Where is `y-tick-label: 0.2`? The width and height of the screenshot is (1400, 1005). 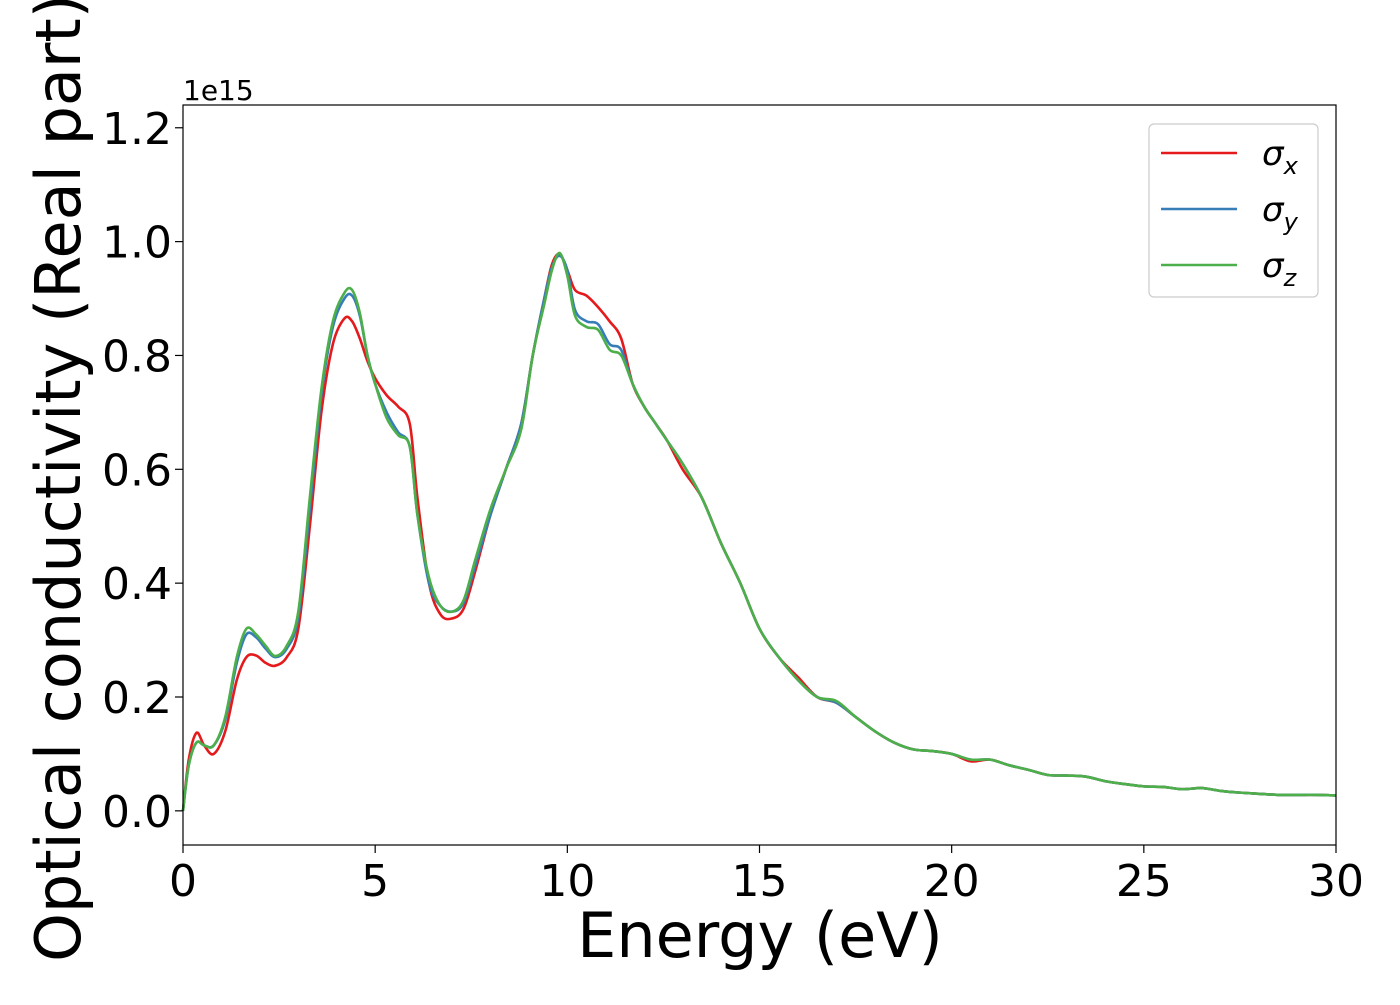 y-tick-label: 0.2 is located at coordinates (137, 698).